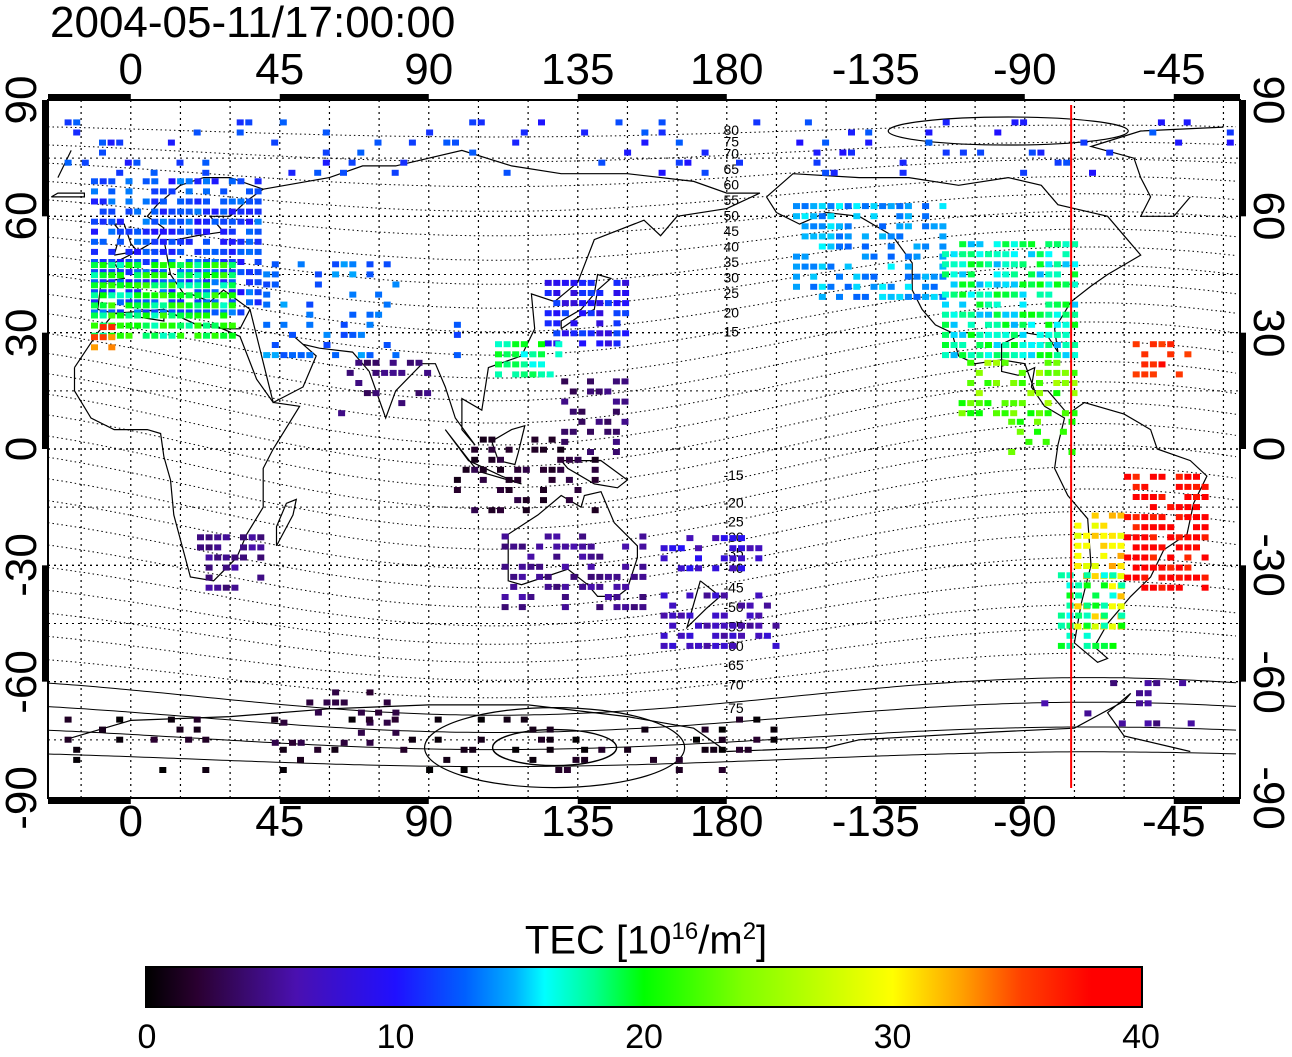  Describe the element at coordinates (733, 502) in the screenshot. I see `contour-label: -20` at that location.